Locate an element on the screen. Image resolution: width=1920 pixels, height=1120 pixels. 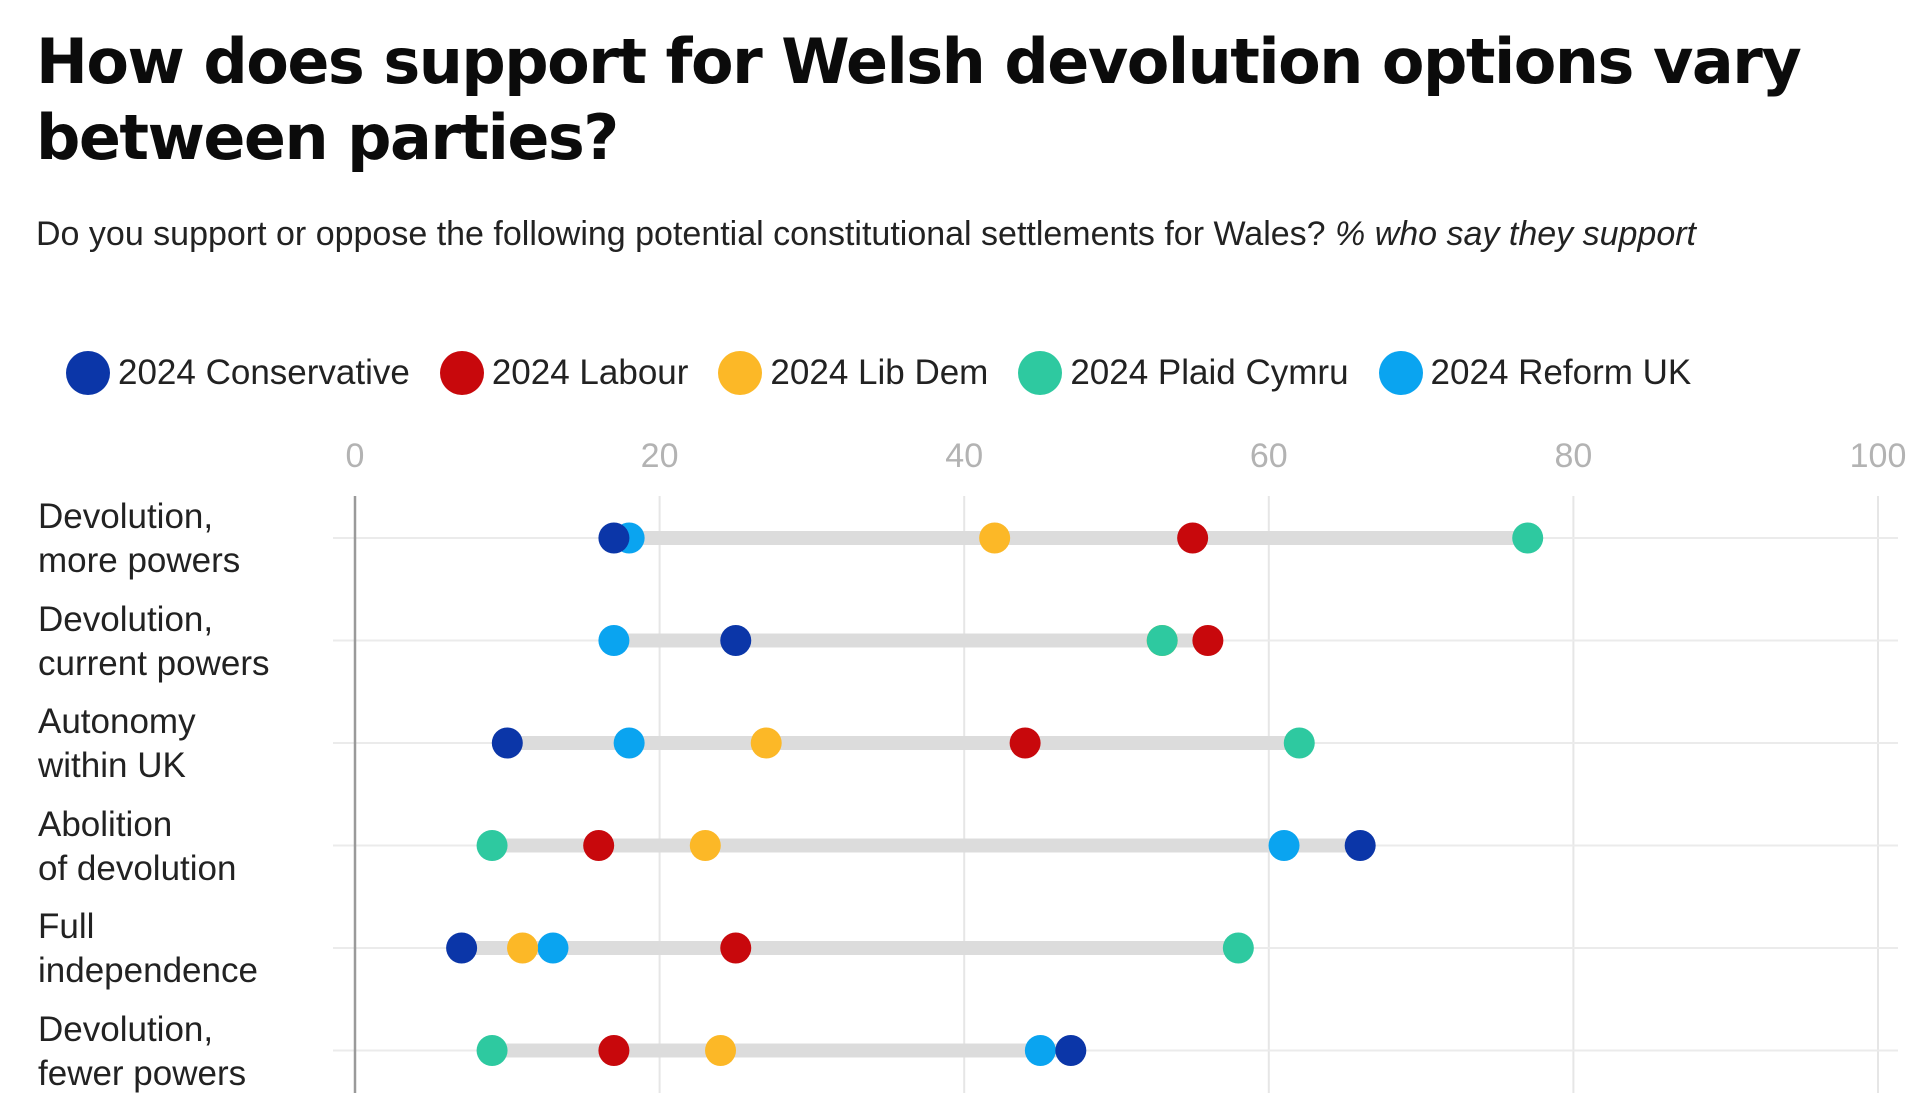
category-label-line: within UK is located at coordinates (112, 765).